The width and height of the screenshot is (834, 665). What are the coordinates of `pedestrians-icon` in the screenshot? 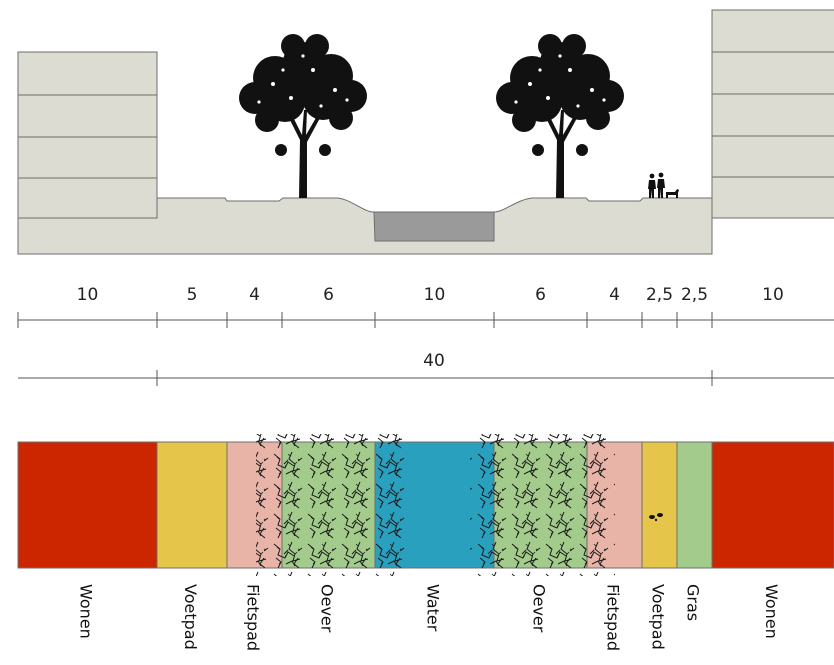 It's located at (656, 185).